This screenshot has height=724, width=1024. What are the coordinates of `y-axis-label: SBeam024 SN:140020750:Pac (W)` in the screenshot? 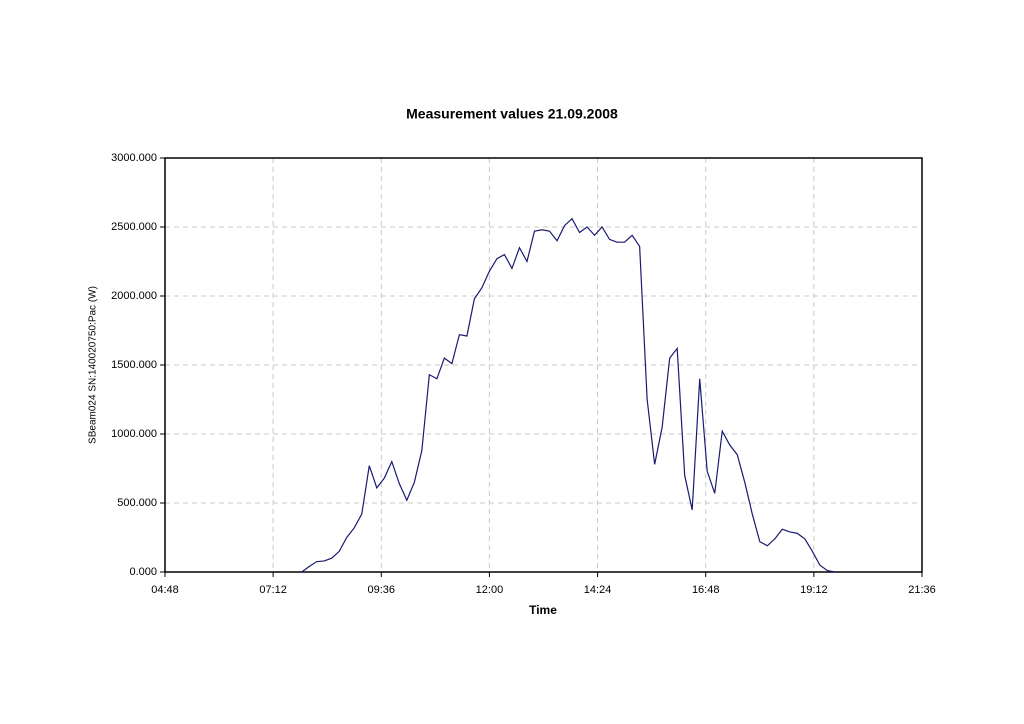 It's located at (93, 365).